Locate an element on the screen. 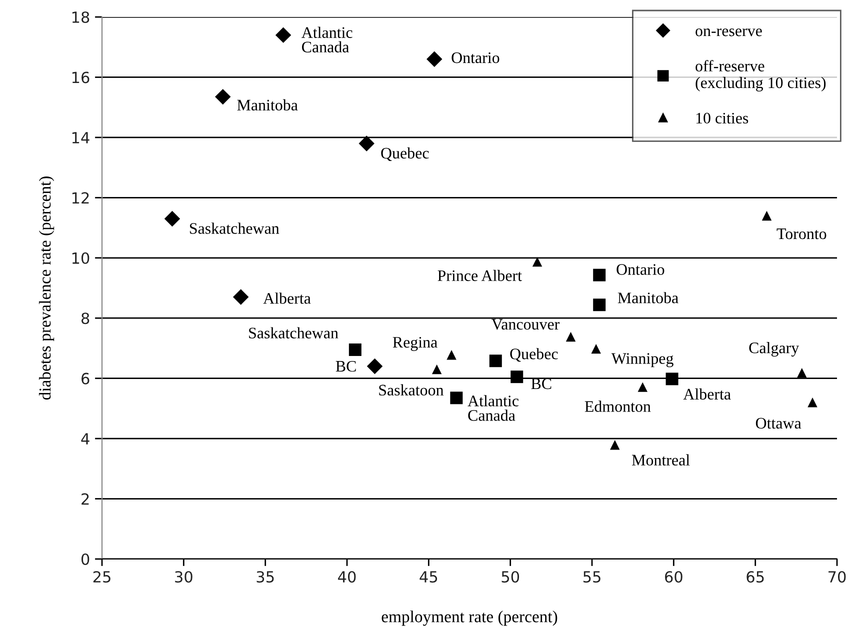  y-tick-label: 4 is located at coordinates (85, 438).